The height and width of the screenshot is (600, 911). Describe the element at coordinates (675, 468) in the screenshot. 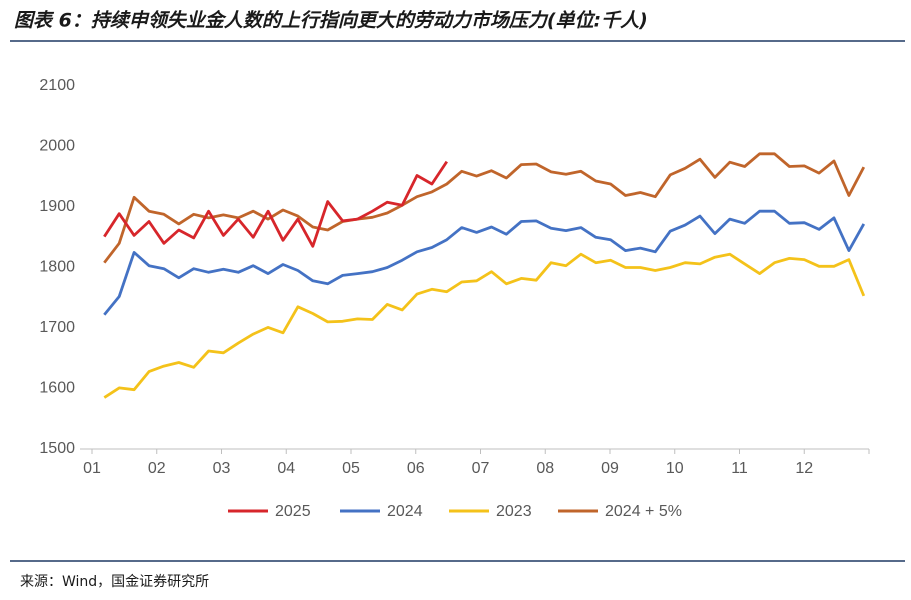

I see `x-tick-label: 10` at that location.